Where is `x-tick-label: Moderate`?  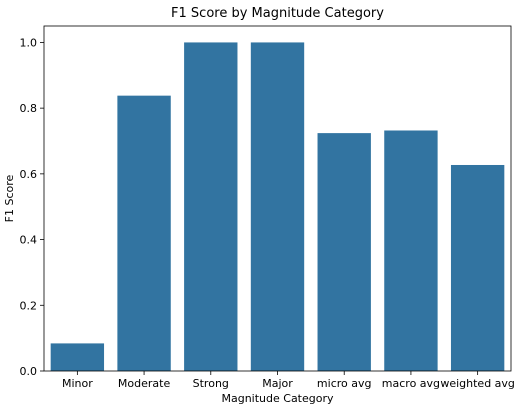 x-tick-label: Moderate is located at coordinates (144, 383).